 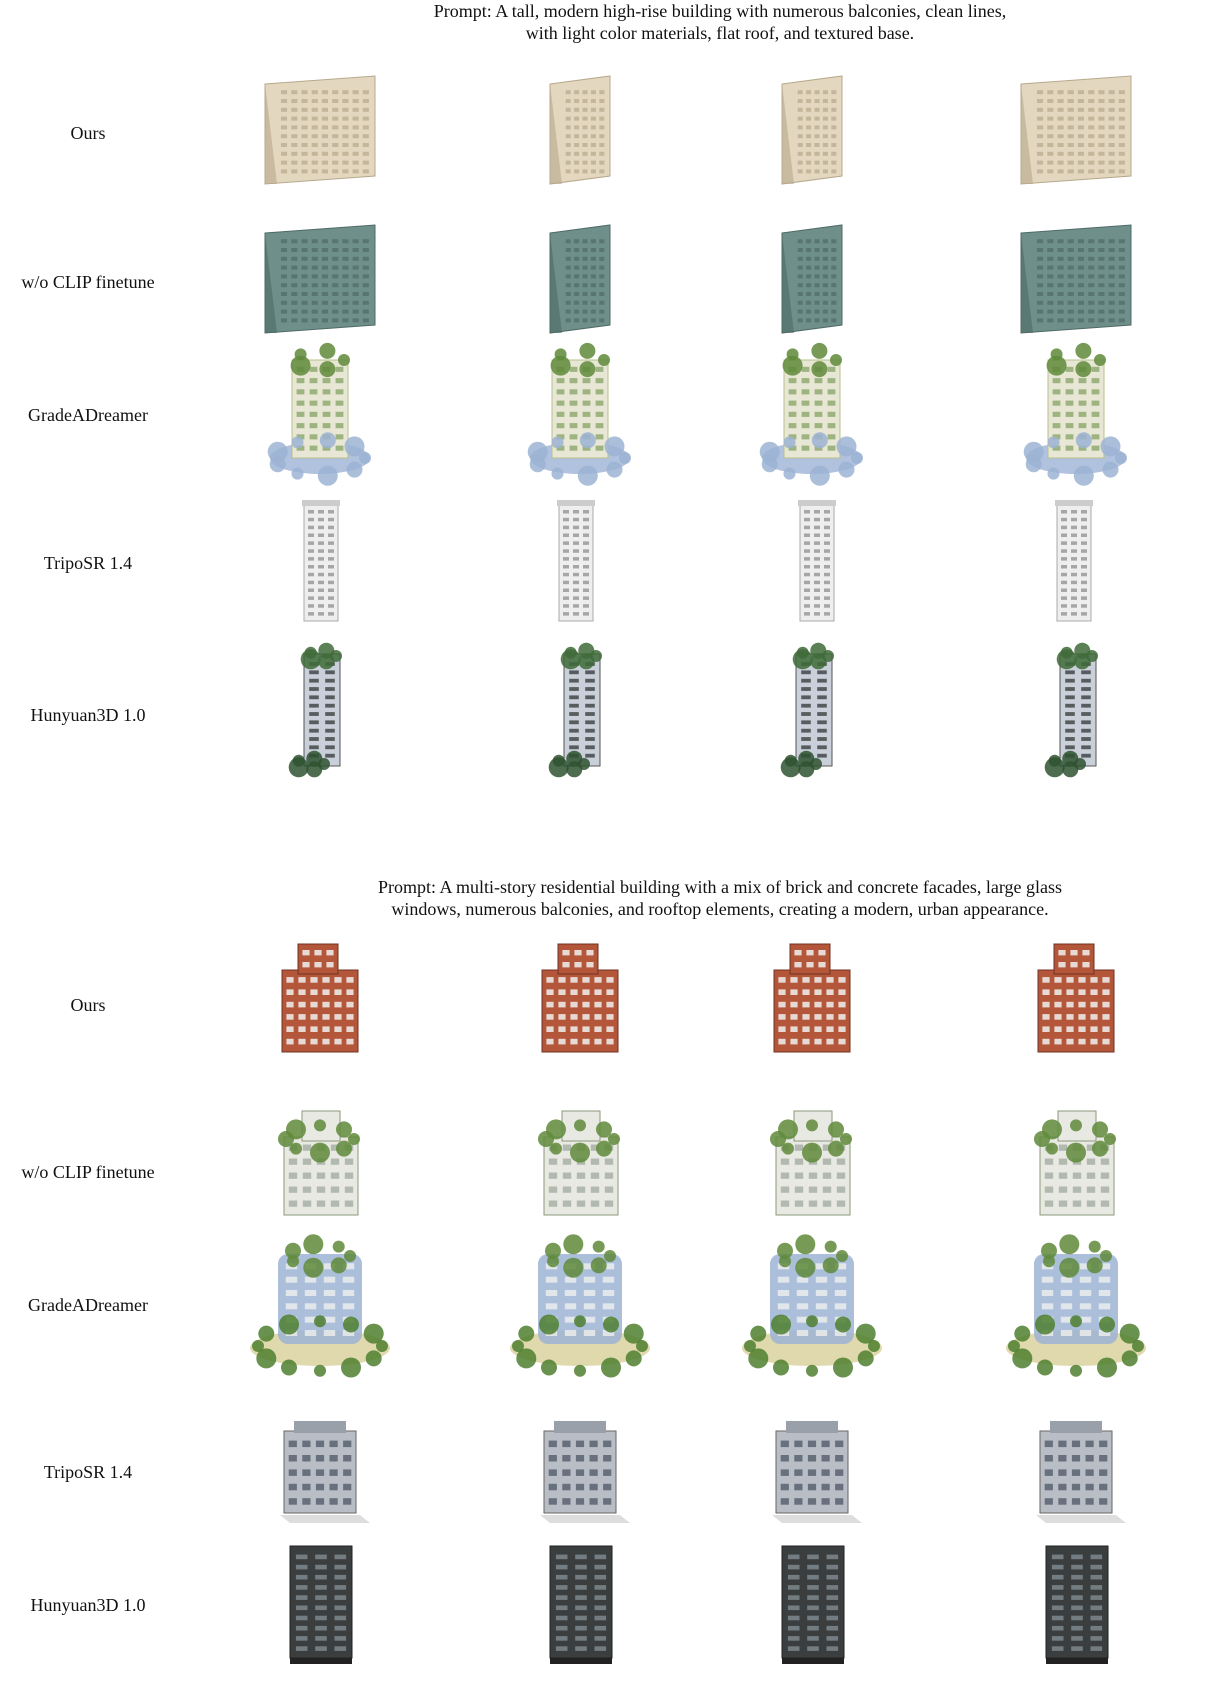 I want to click on s1-row-gradeadreamer: GradeADreamer, so click(x=613, y=415).